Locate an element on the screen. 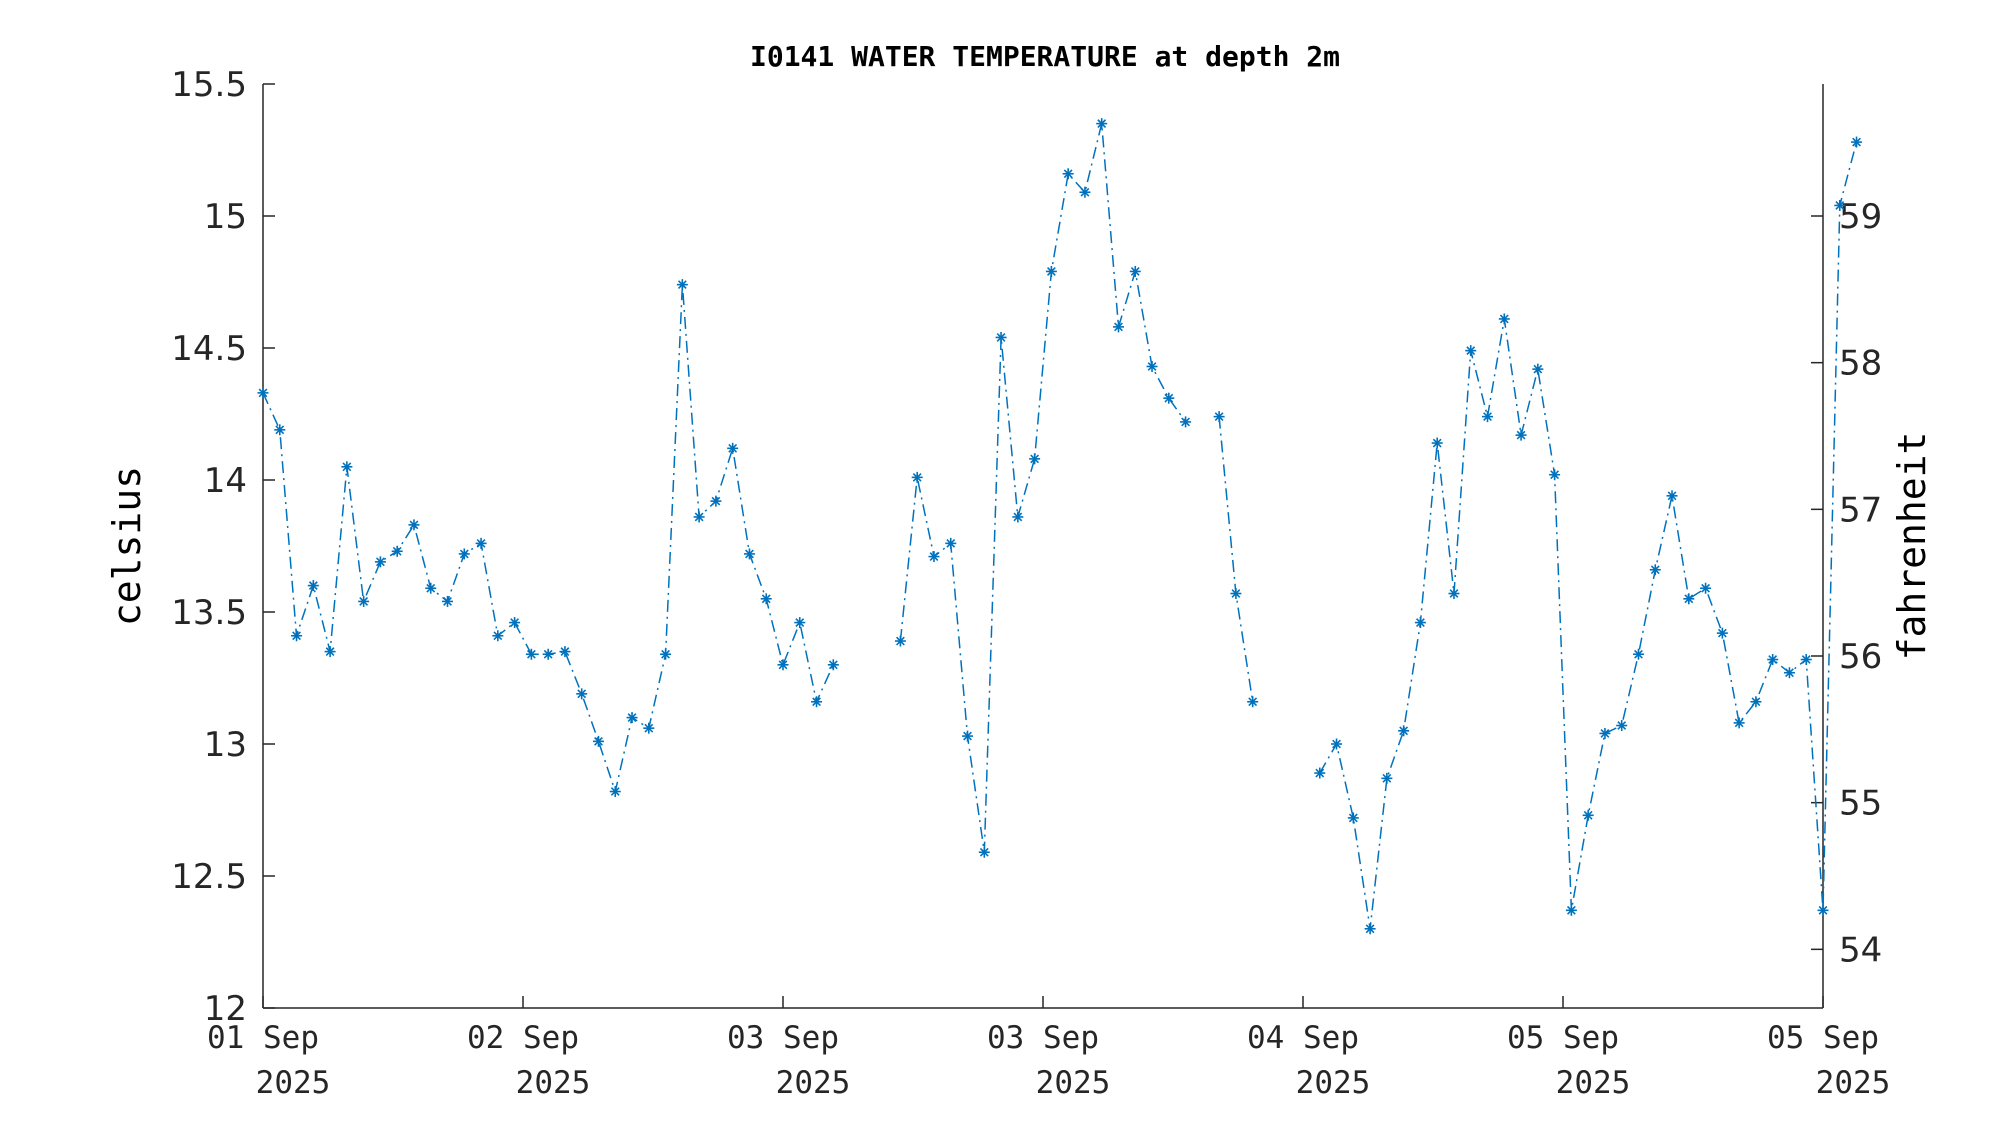  x-tick-day-label: 02 Sep is located at coordinates (523, 1038).